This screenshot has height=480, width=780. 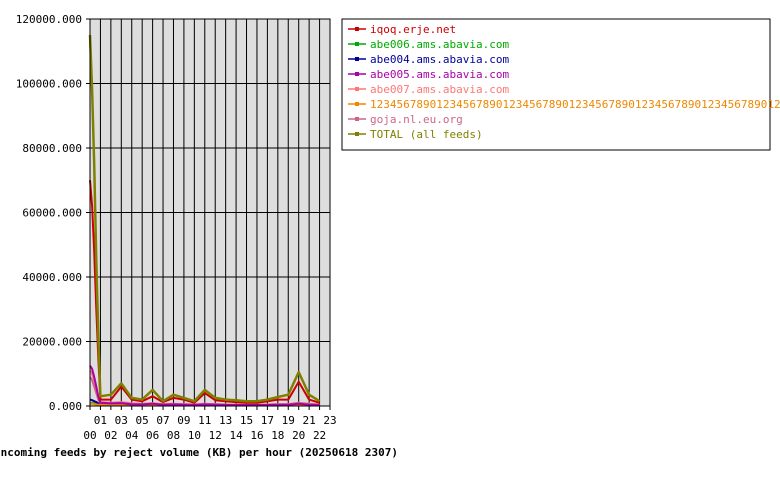 What do you see at coordinates (416, 119) in the screenshot?
I see `legend-label: goja.nl.eu.org` at bounding box center [416, 119].